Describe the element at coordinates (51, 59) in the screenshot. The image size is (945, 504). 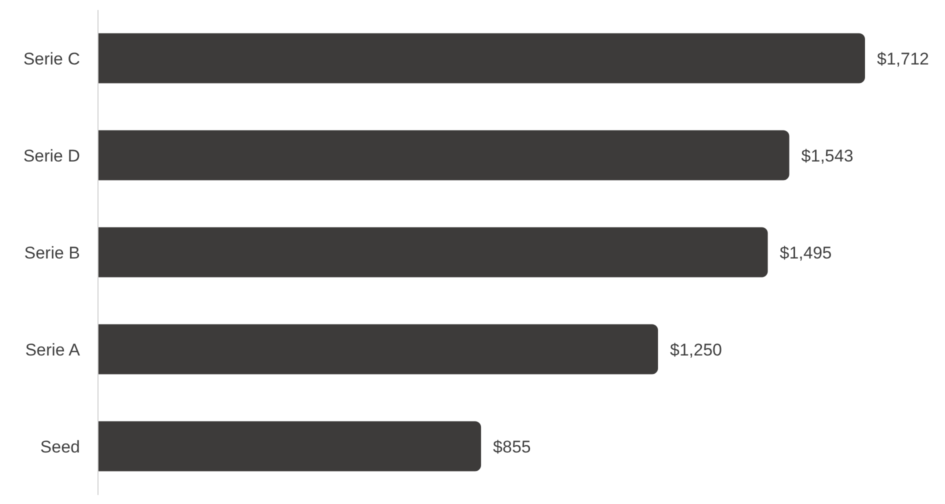
I see `y-tick-label: Serie C` at that location.